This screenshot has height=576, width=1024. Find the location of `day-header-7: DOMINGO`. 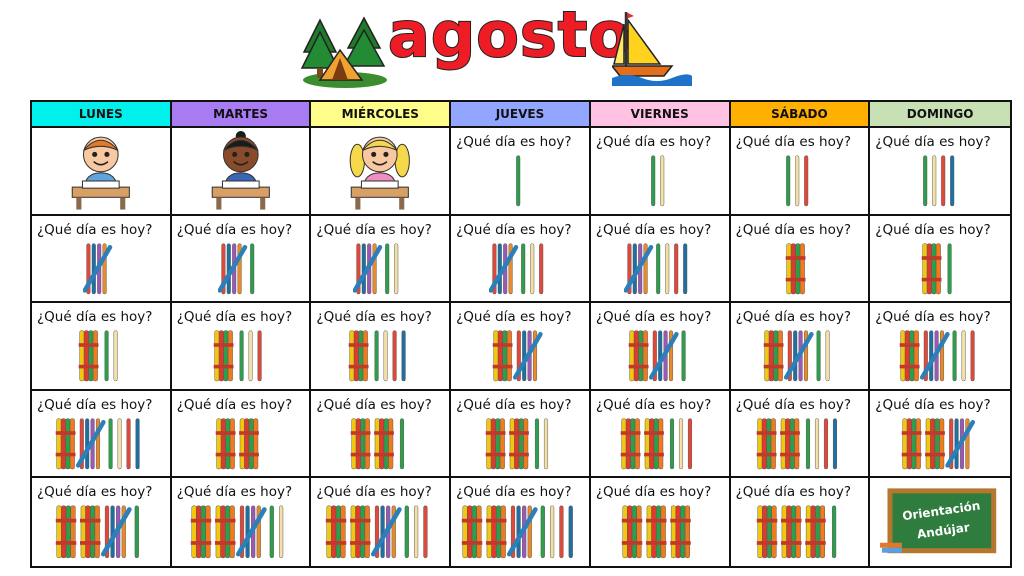

day-header-7: DOMINGO is located at coordinates (940, 115).